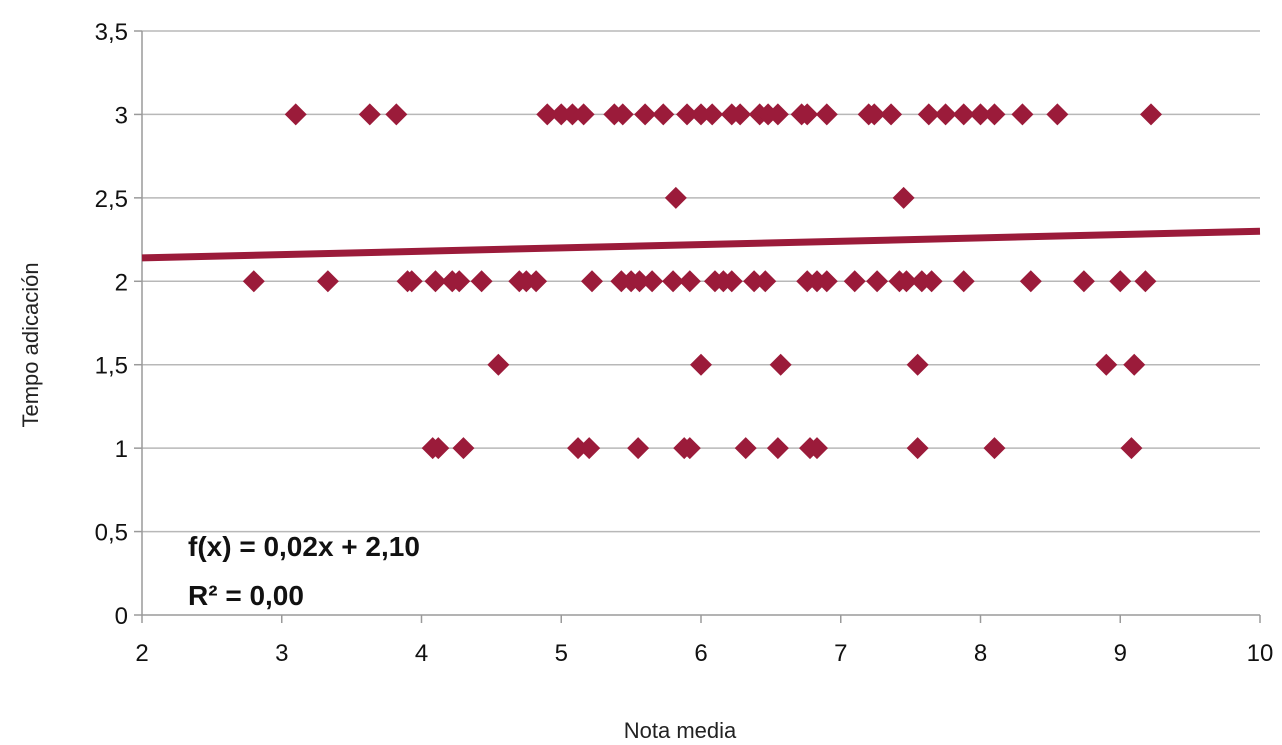  I want to click on x-tick-labels: 2 3 4 5 6 7 8 9 10, so click(704, 653).